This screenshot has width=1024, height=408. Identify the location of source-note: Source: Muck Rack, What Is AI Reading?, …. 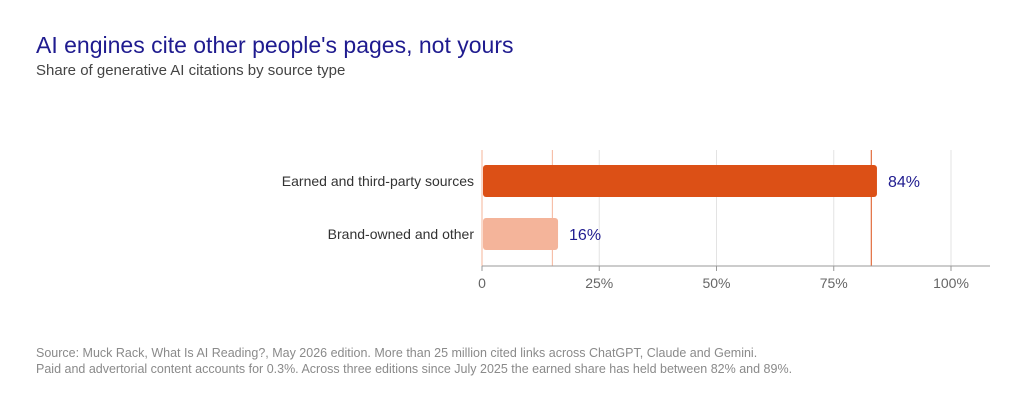
(516, 361).